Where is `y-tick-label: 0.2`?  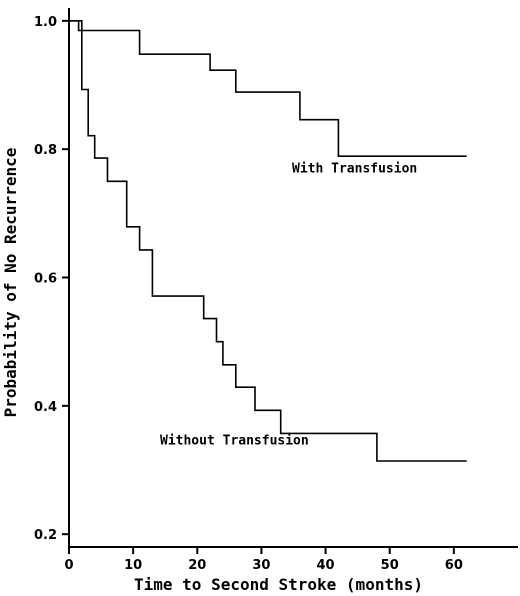
y-tick-label: 0.2 is located at coordinates (45, 535).